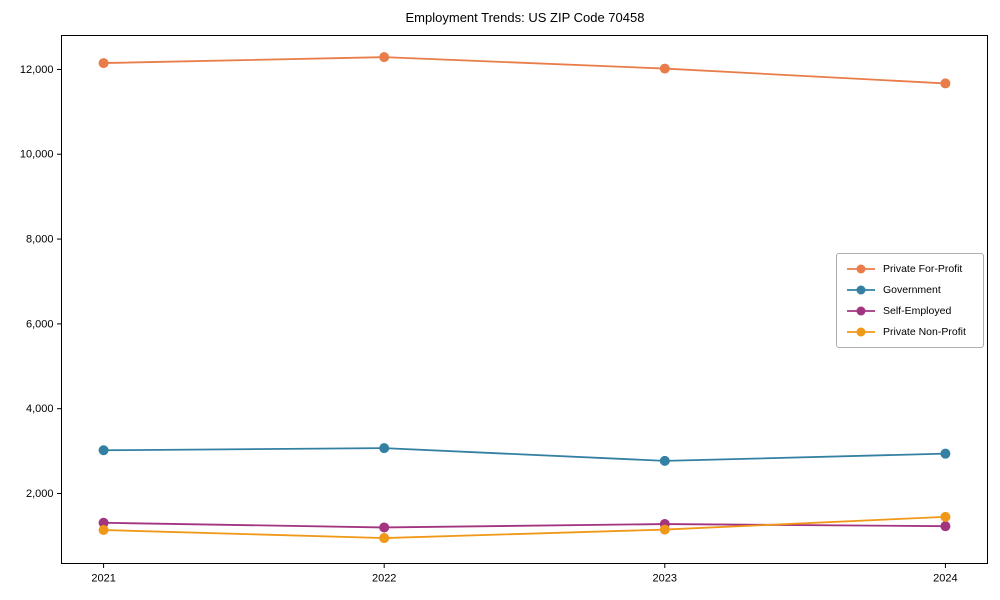 Image resolution: width=1000 pixels, height=600 pixels. I want to click on x-tick-label: 2023, so click(665, 579).